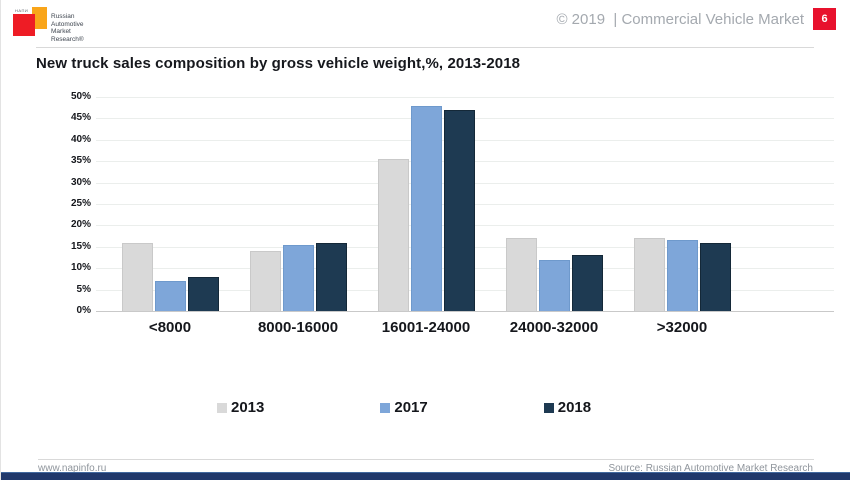  What do you see at coordinates (22, 10) in the screenshot?
I see `napi-logo-caption: НАПИ` at bounding box center [22, 10].